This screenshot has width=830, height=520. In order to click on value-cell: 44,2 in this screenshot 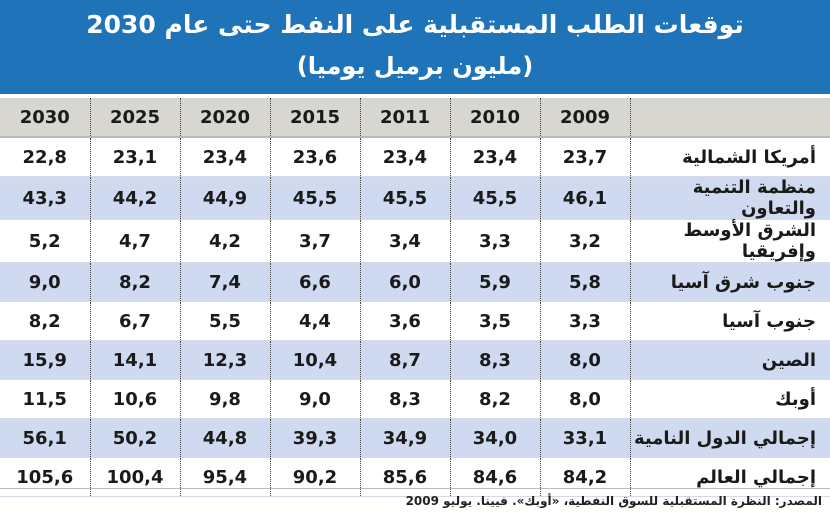, I will do `click(135, 198)`.